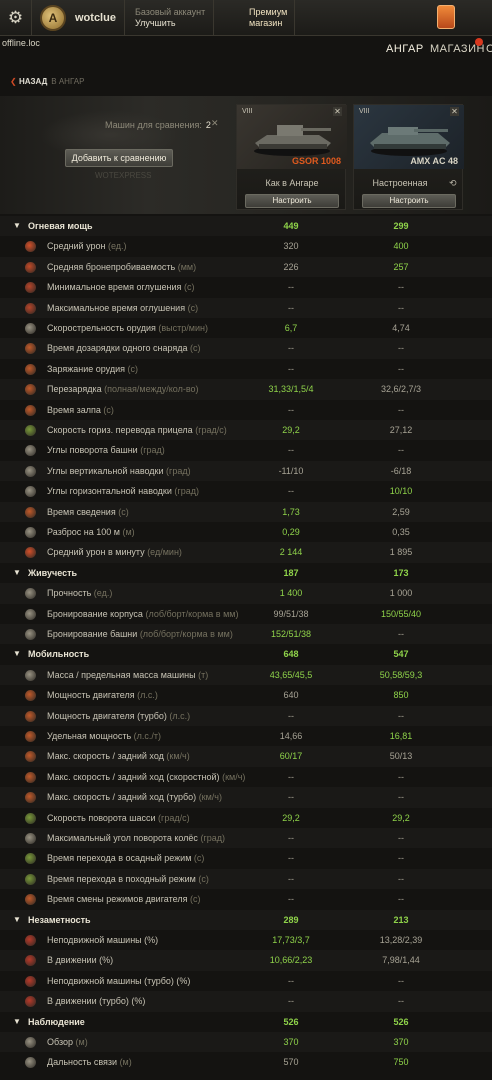  What do you see at coordinates (401, 389) in the screenshot?
I see `value-tank-2: 32,6/2,7/3` at bounding box center [401, 389].